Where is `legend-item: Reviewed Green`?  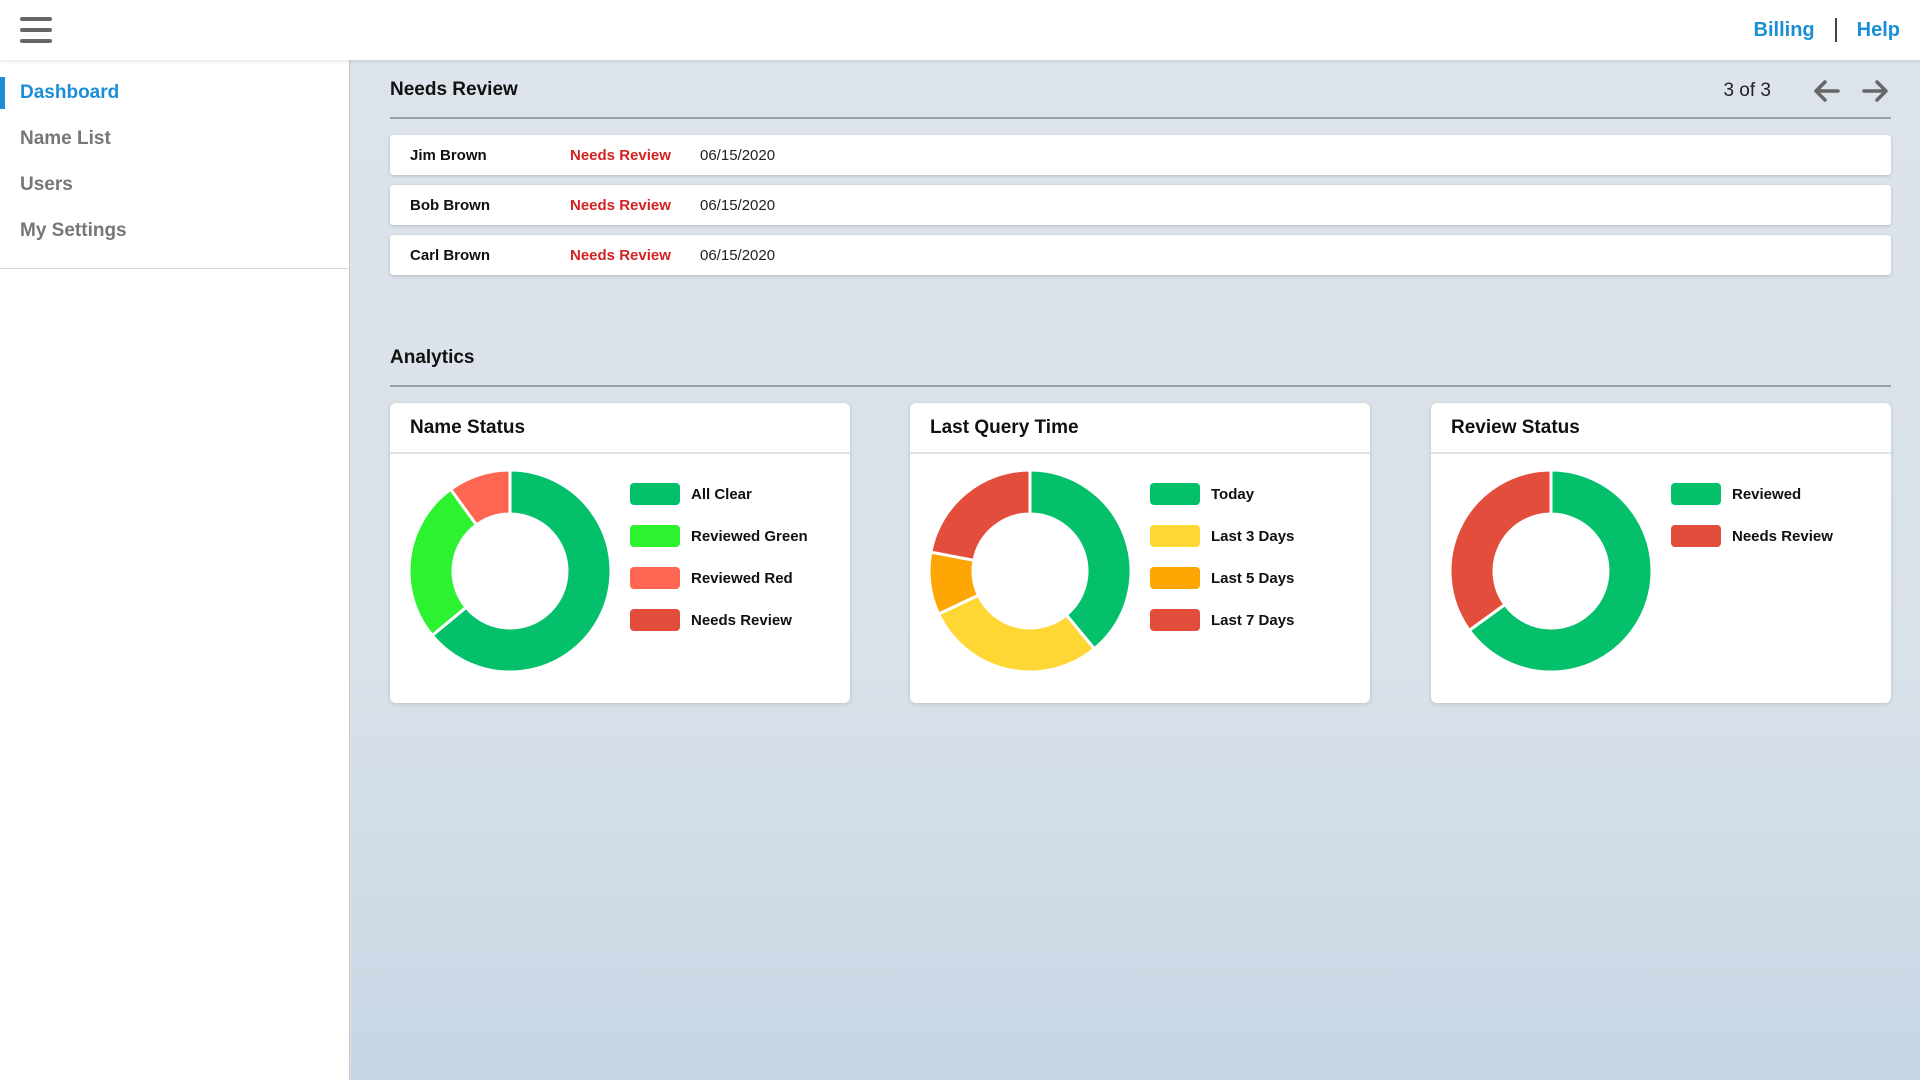 legend-item: Reviewed Green is located at coordinates (719, 536).